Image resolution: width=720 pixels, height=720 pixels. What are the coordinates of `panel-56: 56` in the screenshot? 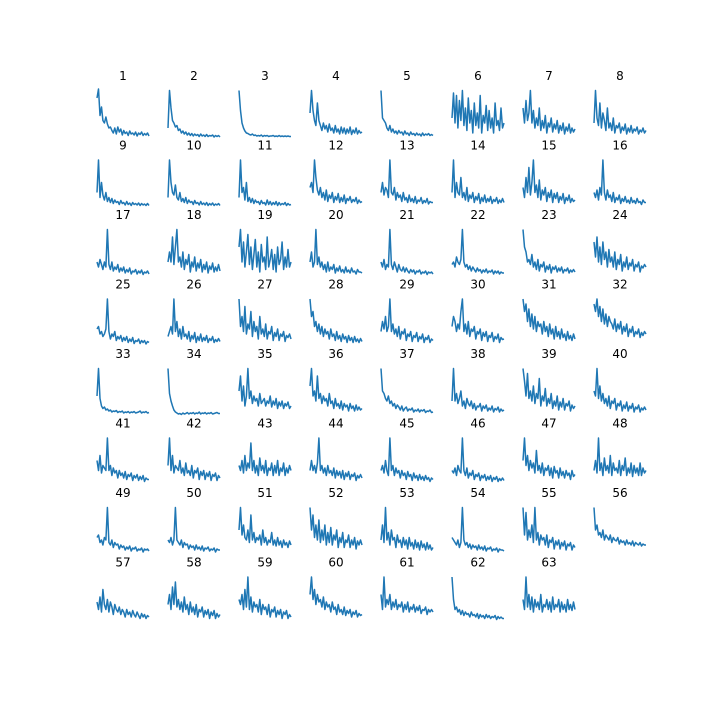 It's located at (619, 516).